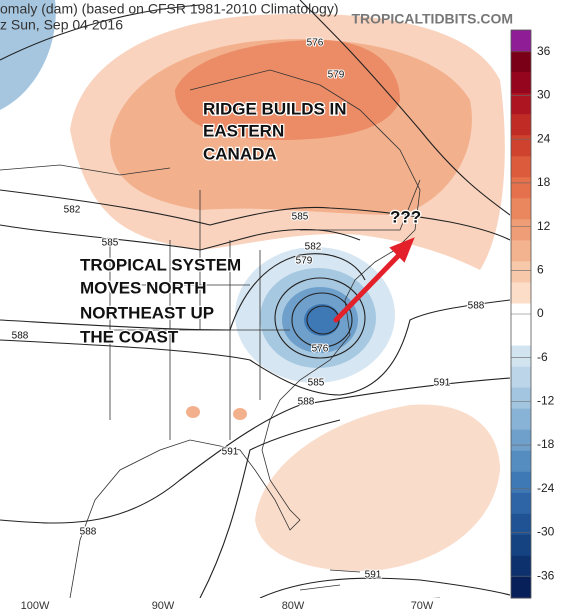 The image size is (572, 610). What do you see at coordinates (546, 488) in the screenshot?
I see `colorbar-tick-label: -24` at bounding box center [546, 488].